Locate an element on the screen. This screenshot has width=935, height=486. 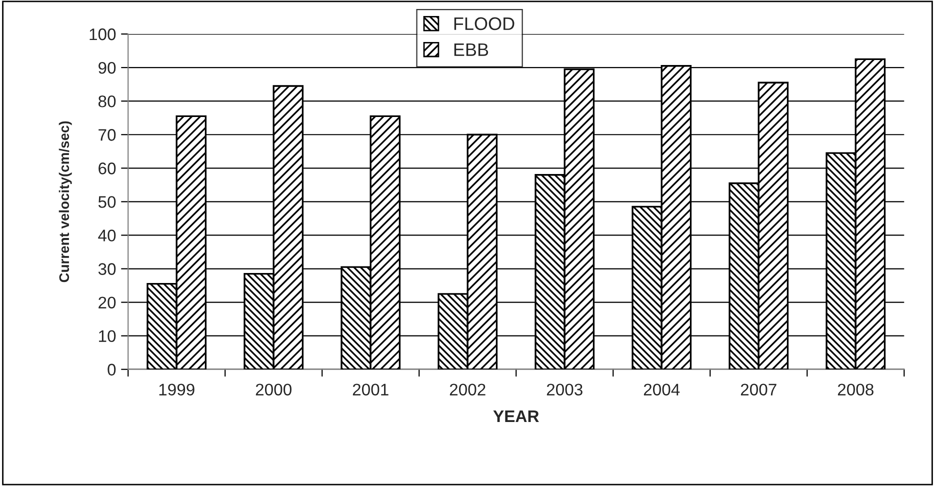
y-tick-label: 60 is located at coordinates (107, 168).